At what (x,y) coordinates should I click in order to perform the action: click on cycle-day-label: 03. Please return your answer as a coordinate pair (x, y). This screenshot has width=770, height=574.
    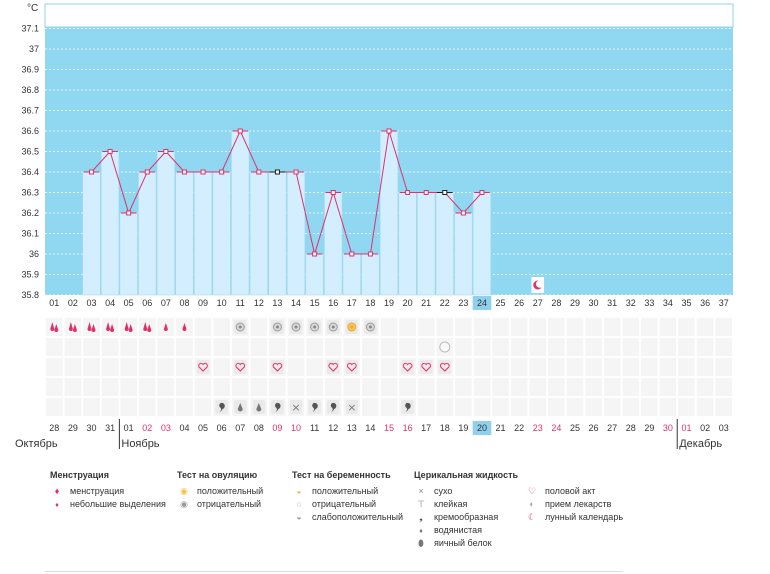
    Looking at the image, I should click on (91, 303).